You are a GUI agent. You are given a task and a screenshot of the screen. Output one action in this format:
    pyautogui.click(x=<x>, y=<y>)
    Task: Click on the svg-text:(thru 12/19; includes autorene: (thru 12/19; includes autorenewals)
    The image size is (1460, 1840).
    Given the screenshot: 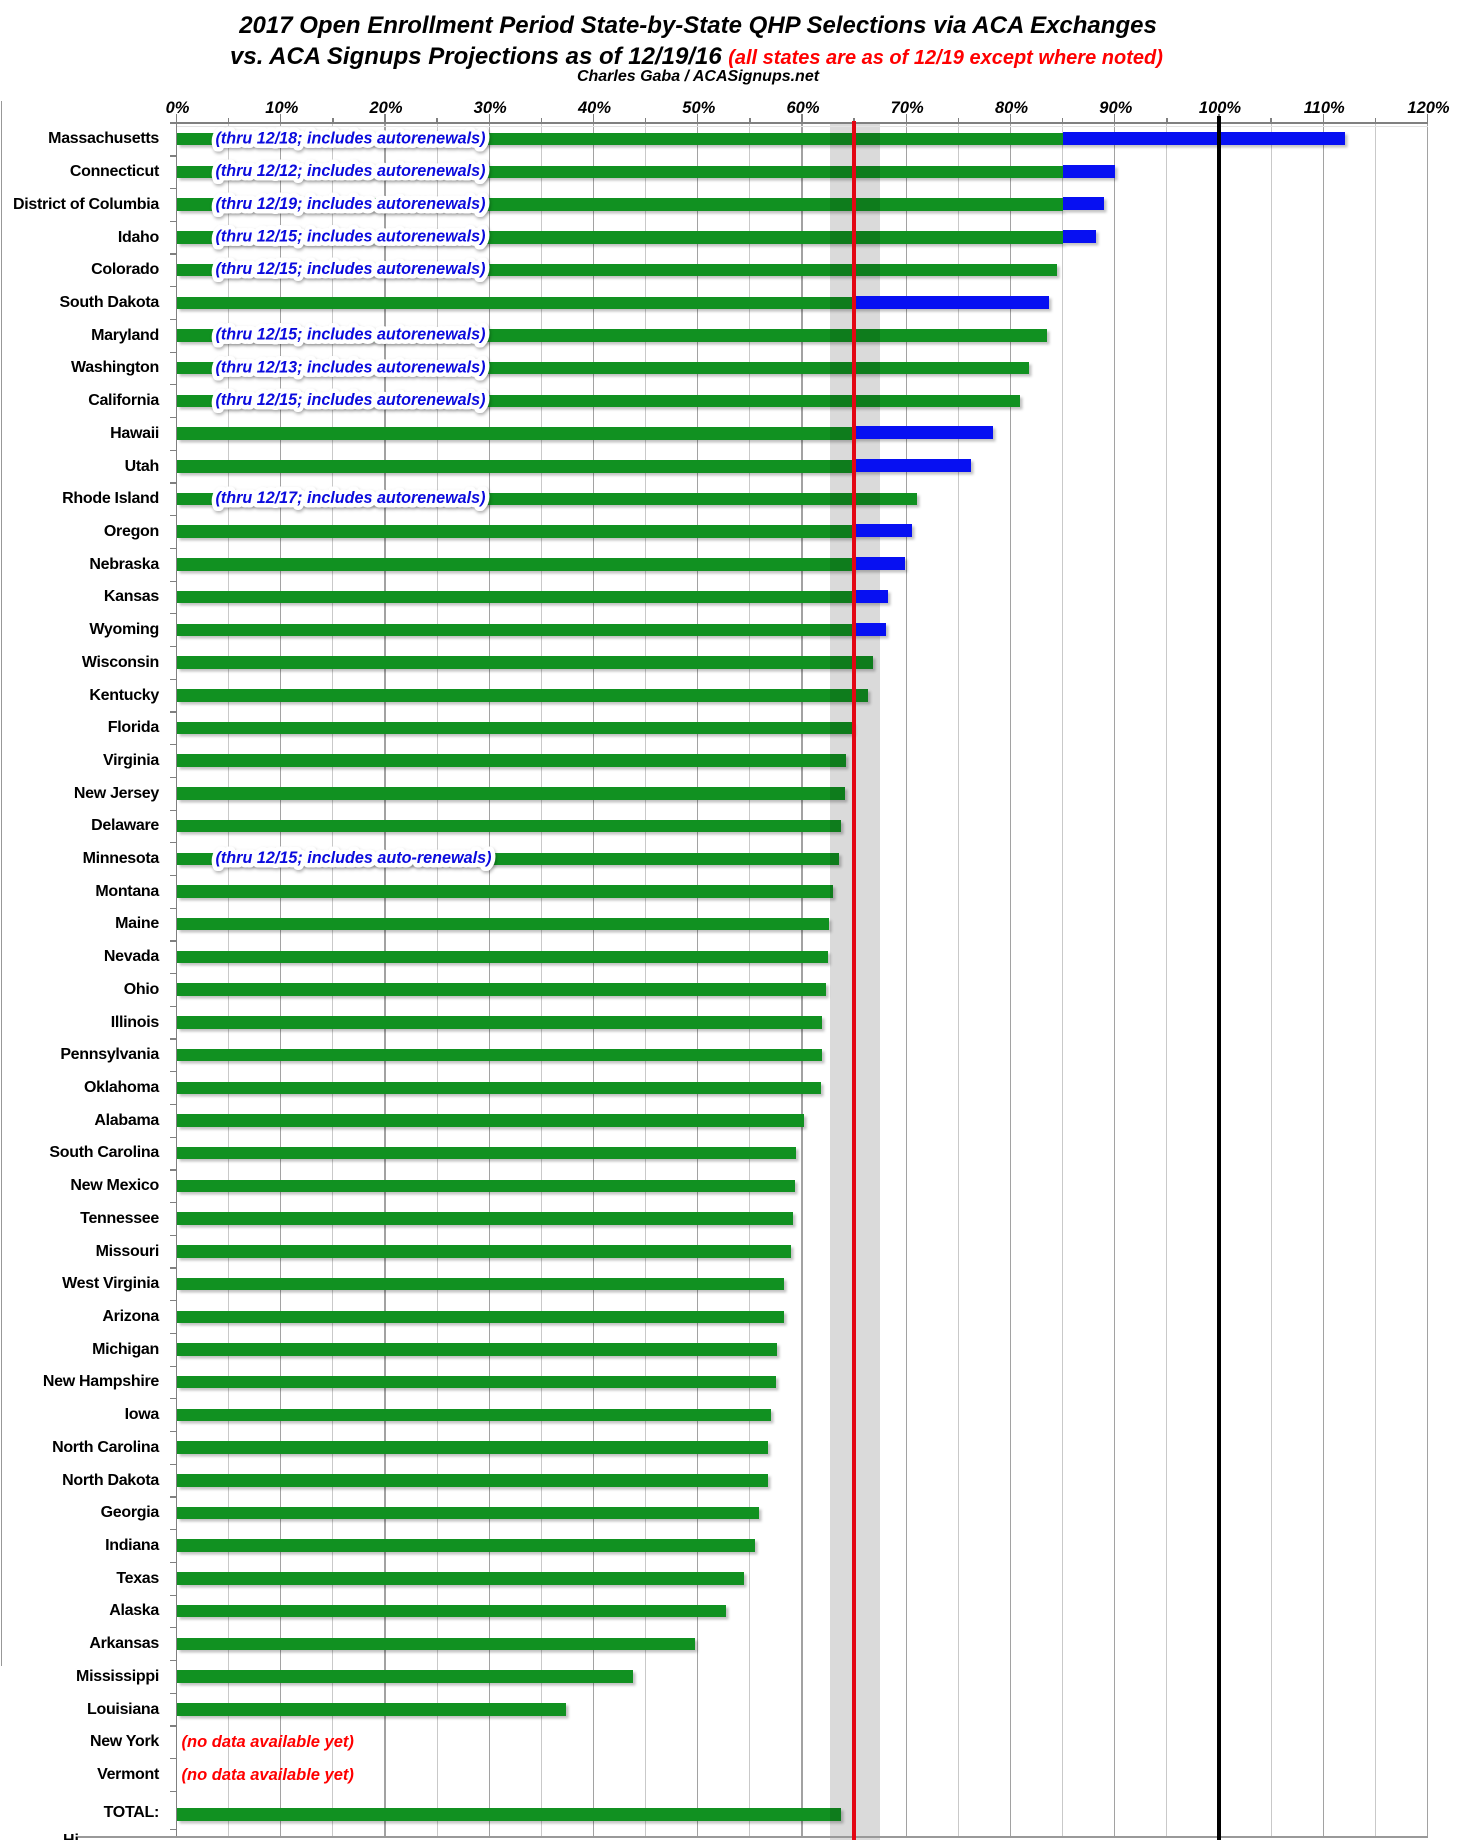 What is the action you would take?
    pyautogui.click(x=351, y=204)
    